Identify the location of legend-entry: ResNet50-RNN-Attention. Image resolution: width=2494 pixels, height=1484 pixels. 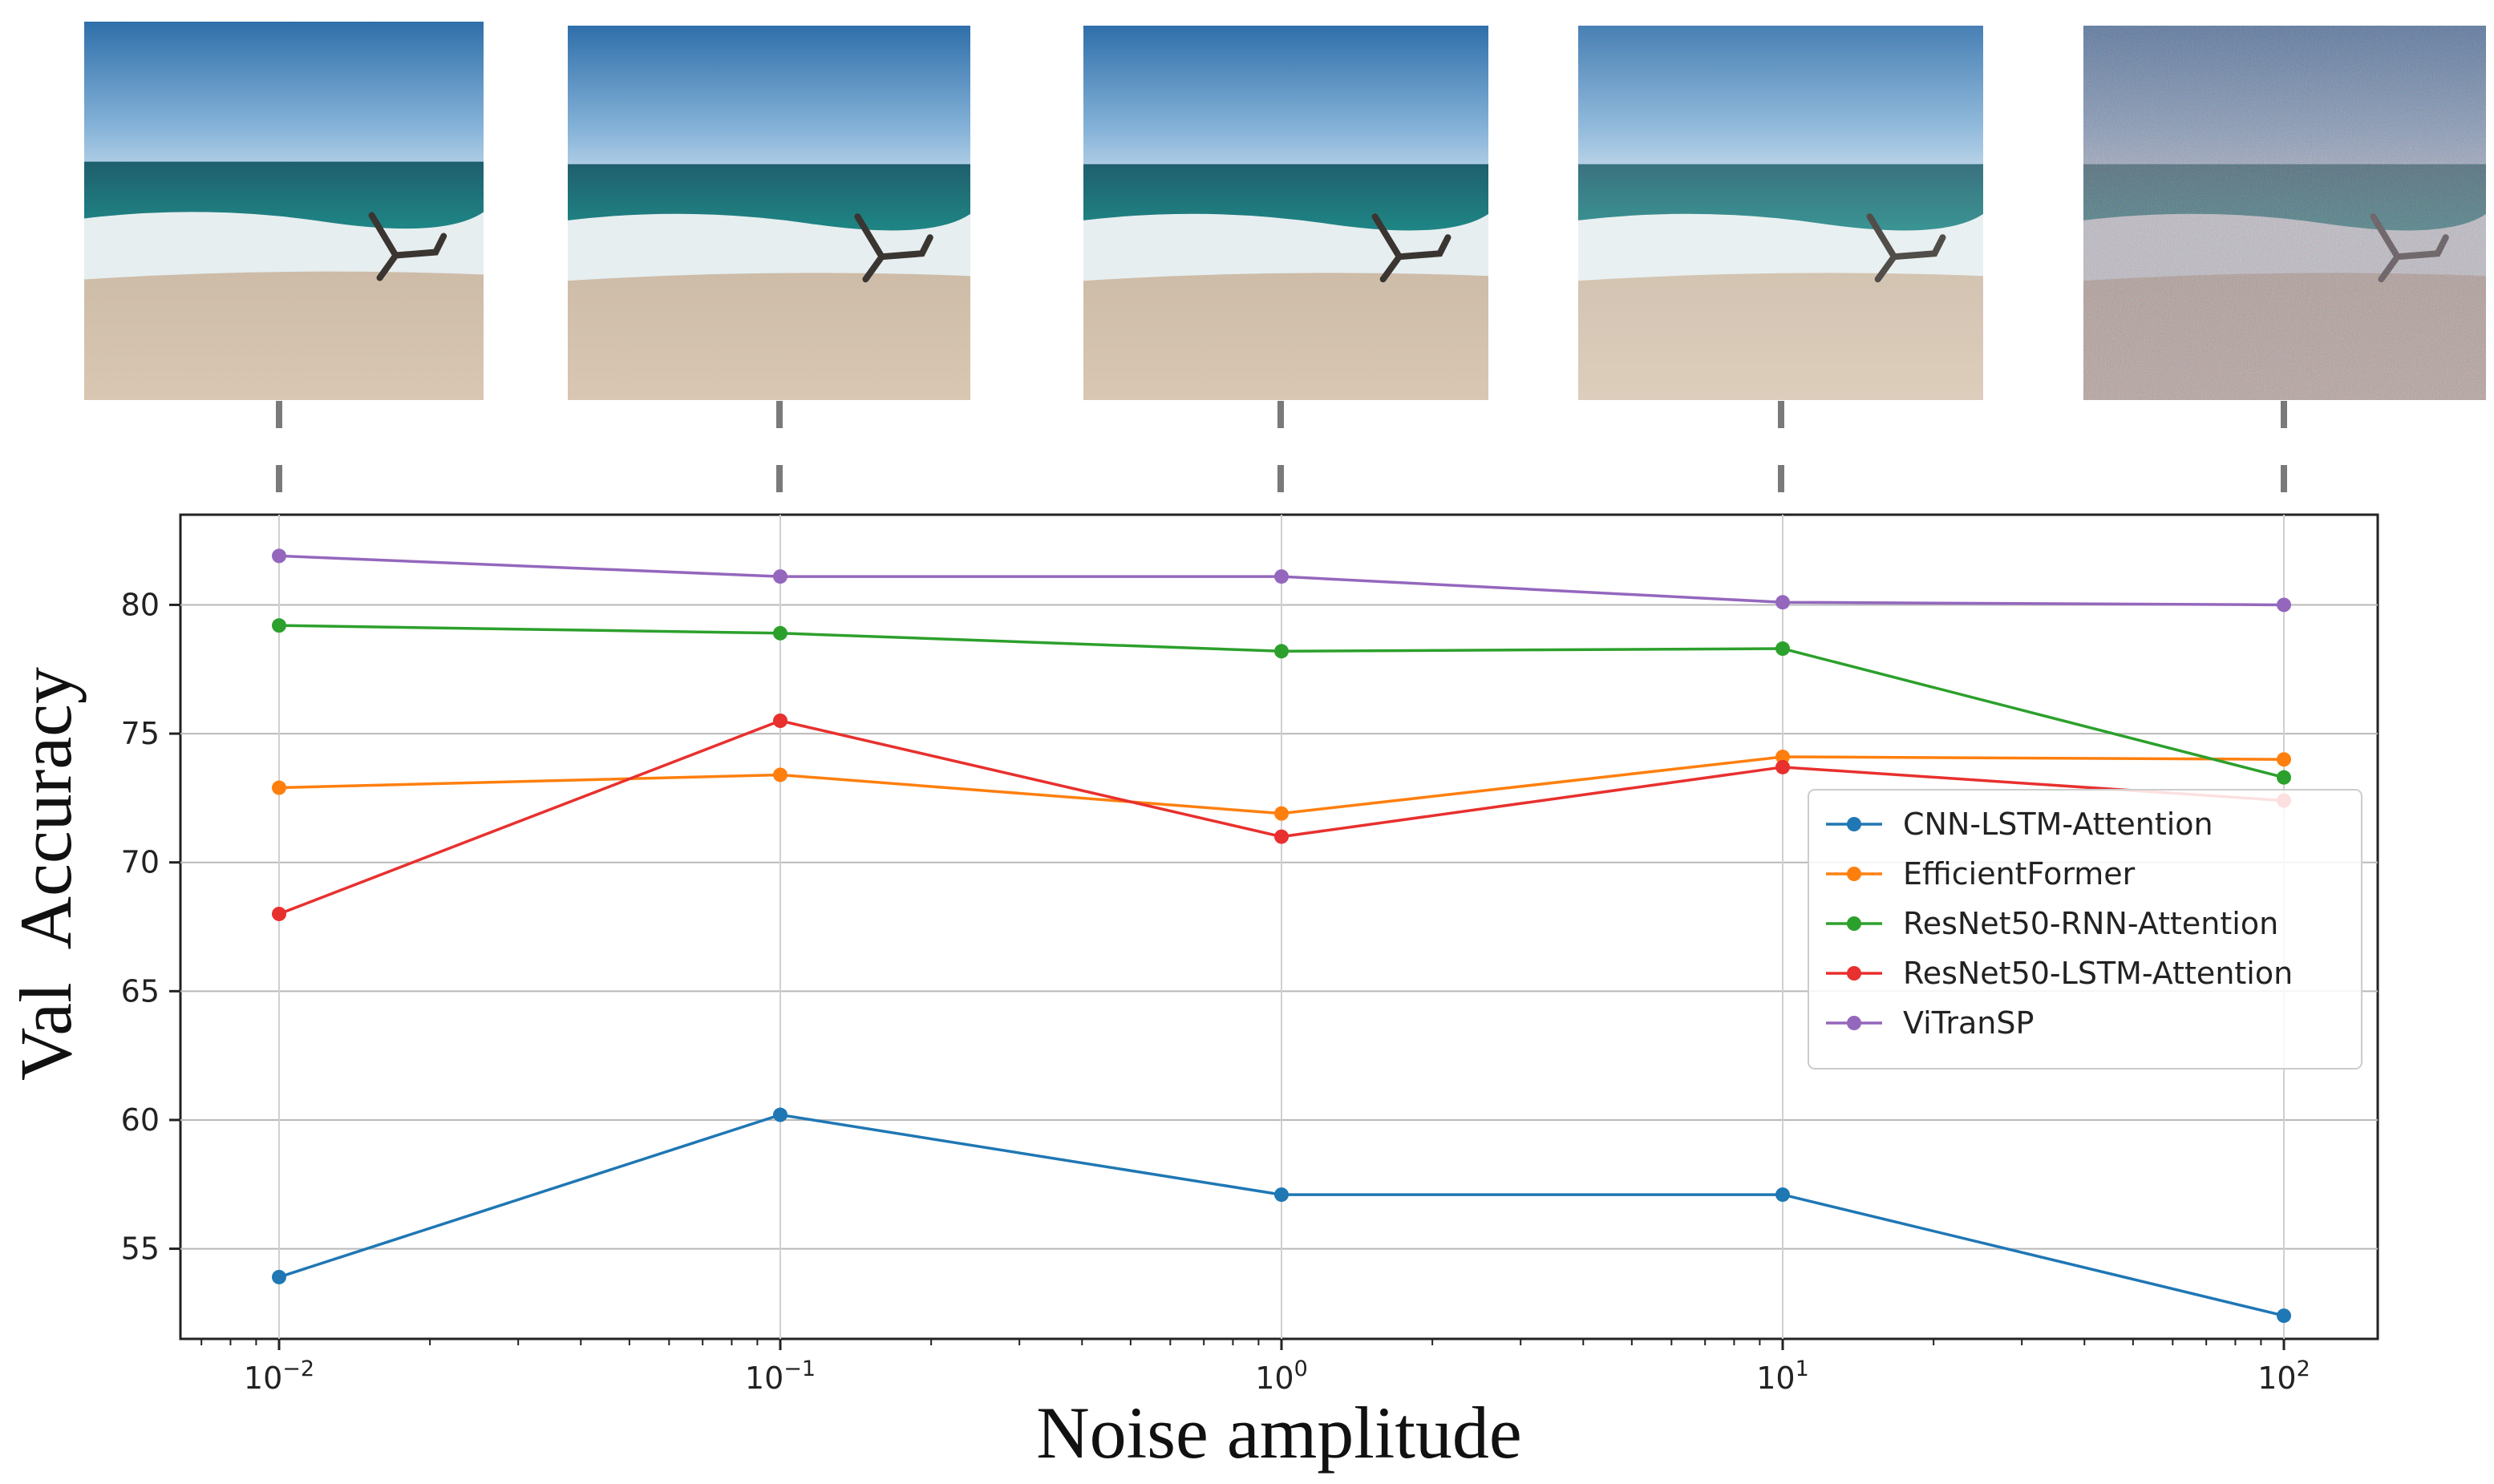
(2052, 923).